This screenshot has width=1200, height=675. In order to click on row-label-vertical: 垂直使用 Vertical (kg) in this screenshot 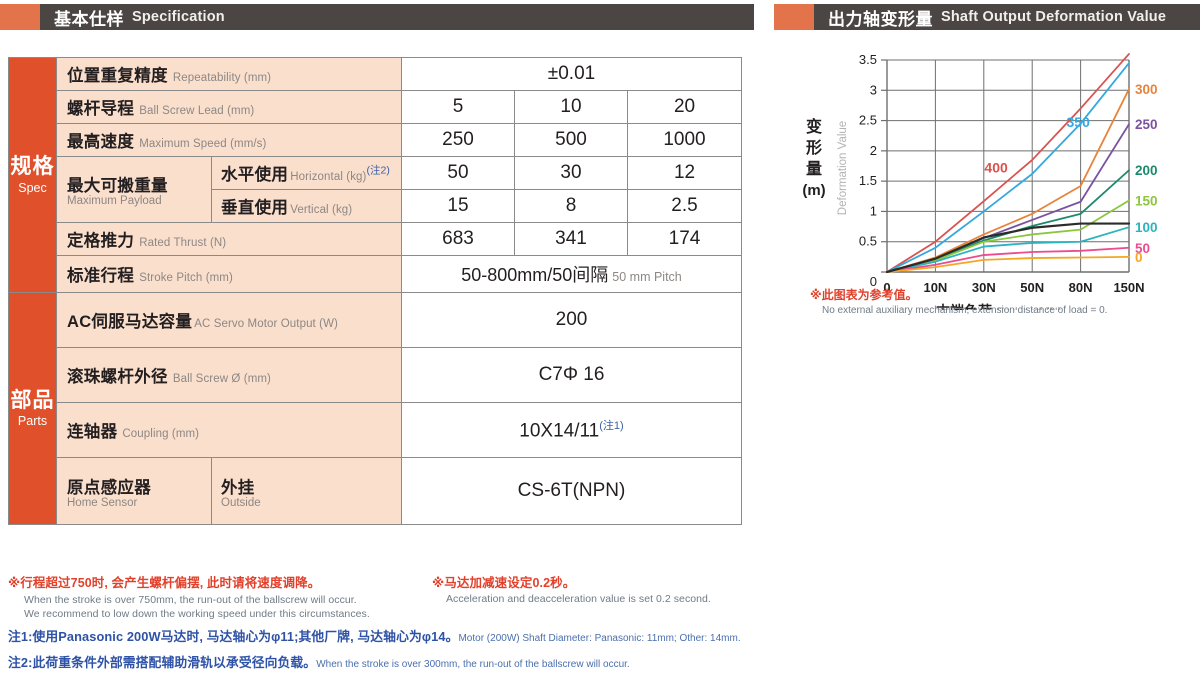, I will do `click(306, 206)`.